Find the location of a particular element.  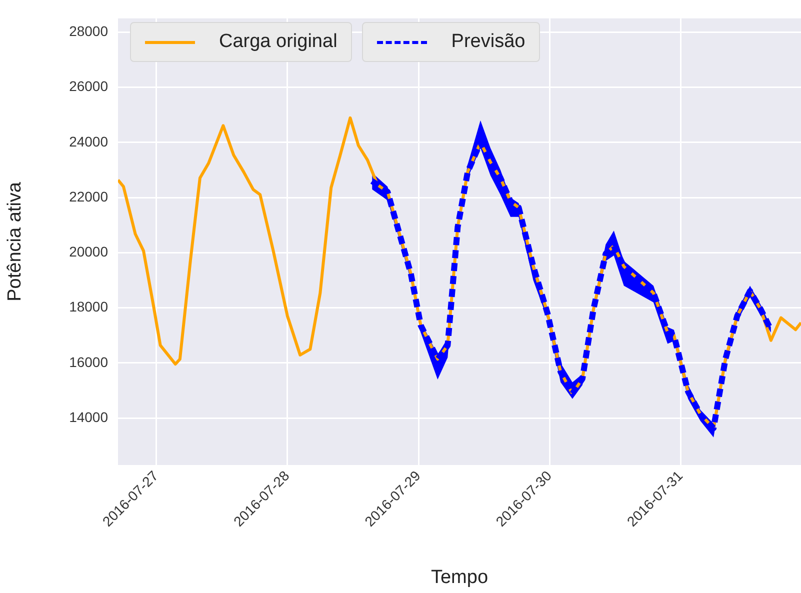

legend-entry: Carga original is located at coordinates (241, 42).